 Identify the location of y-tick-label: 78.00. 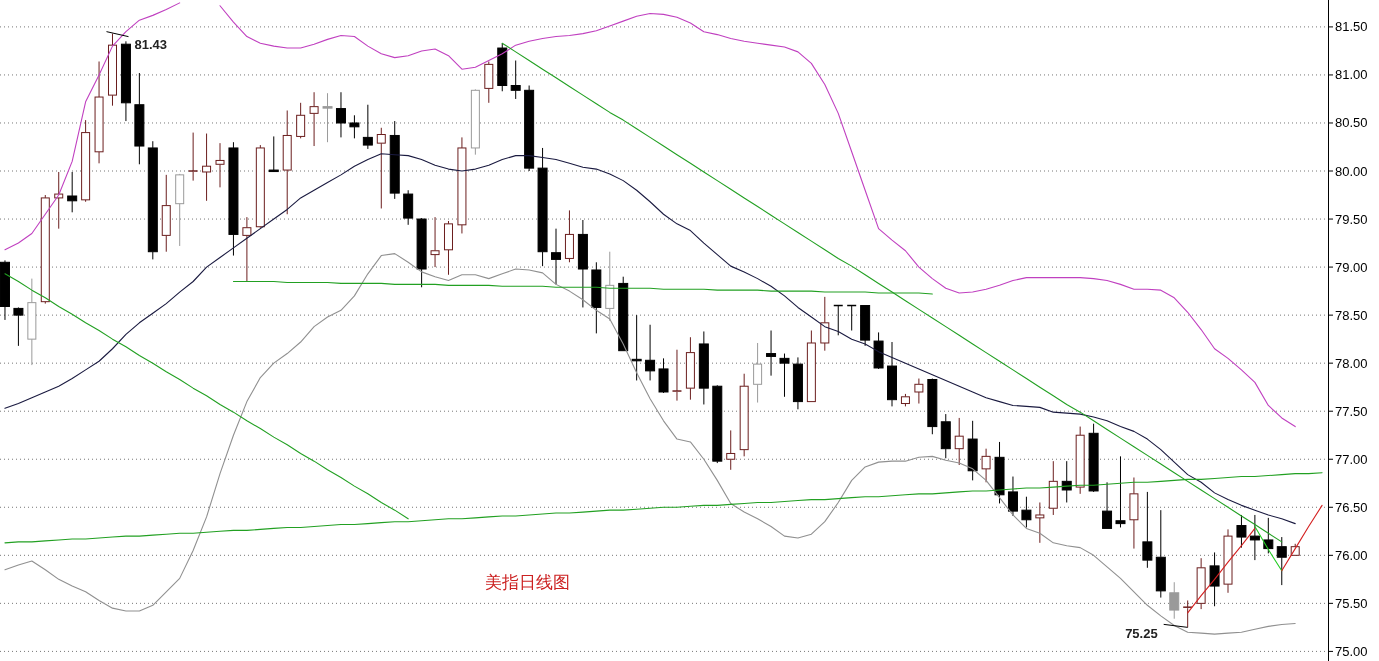
(1351, 363).